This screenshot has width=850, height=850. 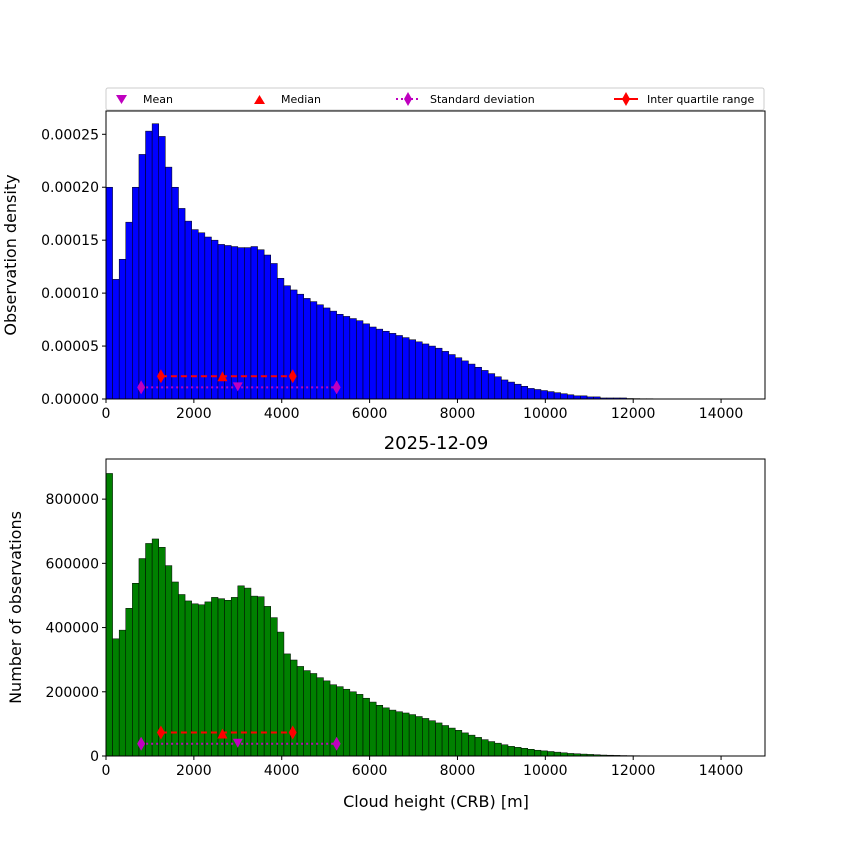 What do you see at coordinates (222, 376) in the screenshot?
I see `density-median-marker` at bounding box center [222, 376].